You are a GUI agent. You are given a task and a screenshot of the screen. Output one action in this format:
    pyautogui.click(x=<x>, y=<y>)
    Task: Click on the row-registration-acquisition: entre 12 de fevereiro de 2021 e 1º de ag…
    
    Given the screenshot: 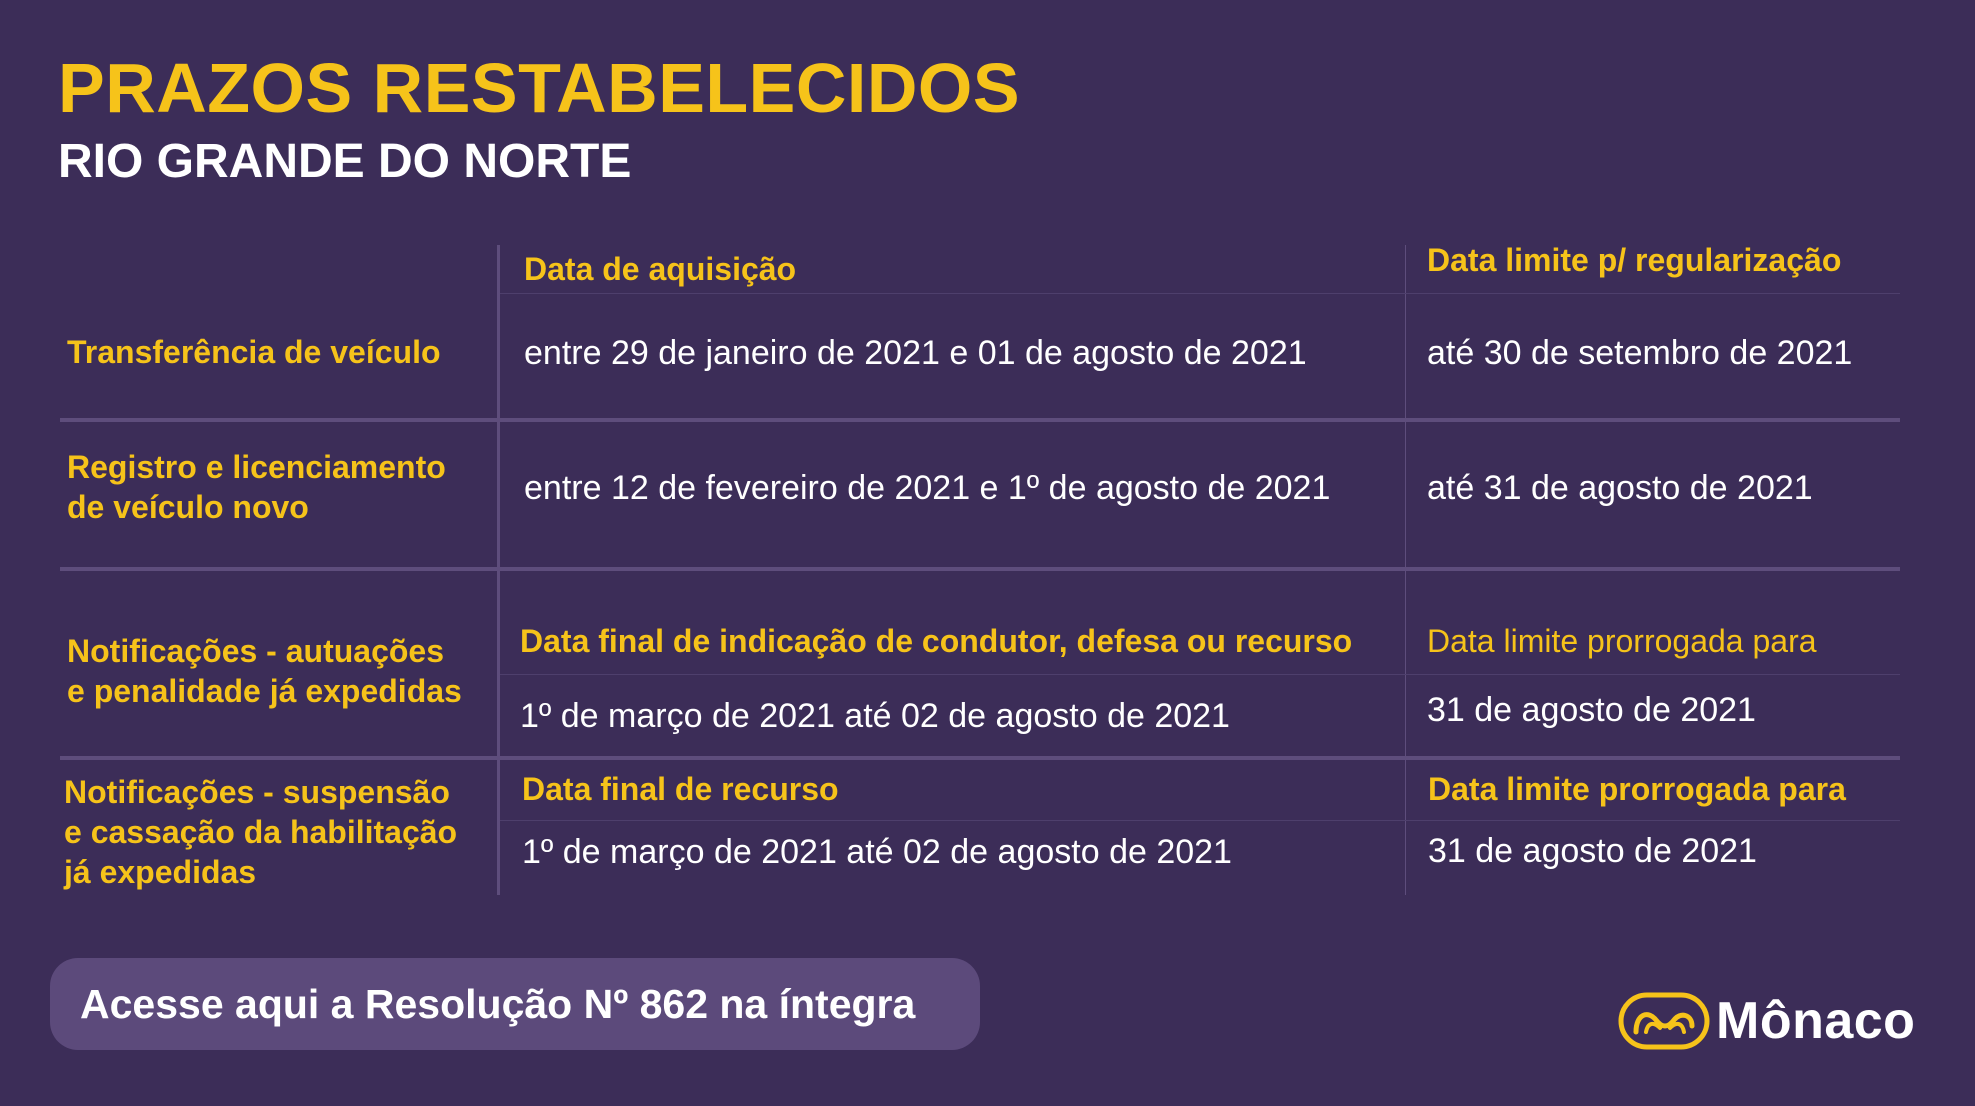 What is the action you would take?
    pyautogui.click(x=927, y=488)
    